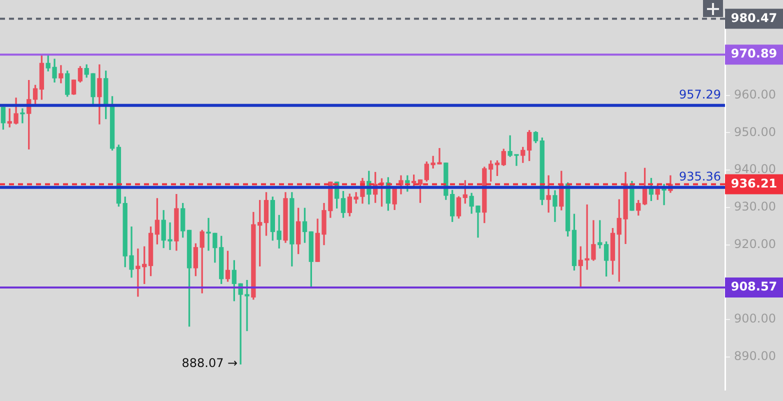 Image resolution: width=783 pixels, height=401 pixels. Describe the element at coordinates (755, 94) in the screenshot. I see `y-tick-label: 960.00` at that location.